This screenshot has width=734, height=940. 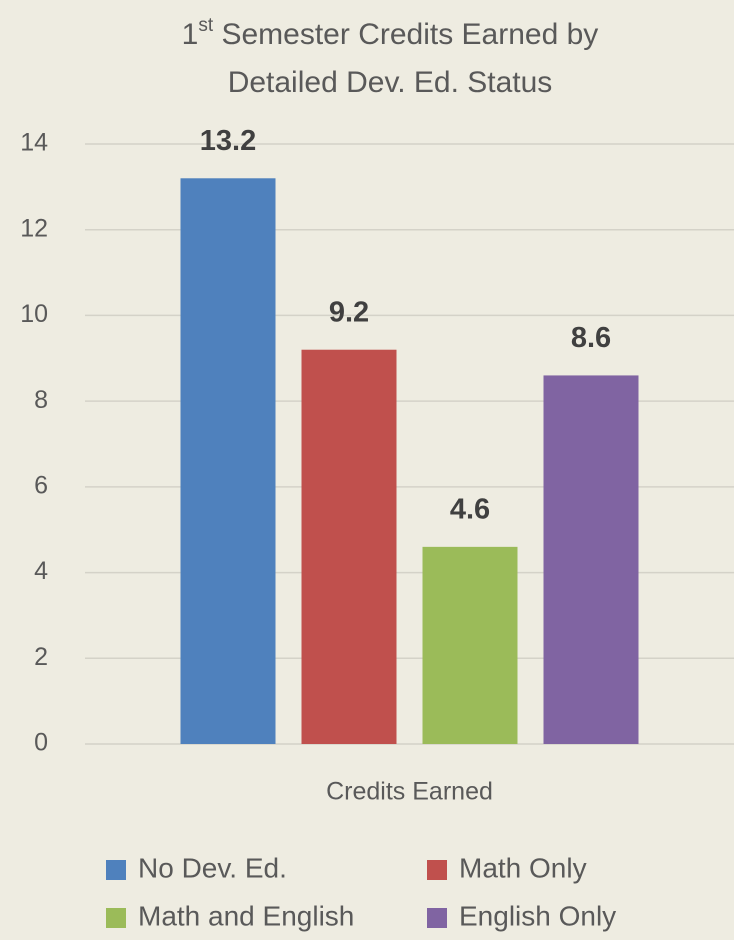 What do you see at coordinates (409, 792) in the screenshot?
I see `x-tick-label: Credits Earned` at bounding box center [409, 792].